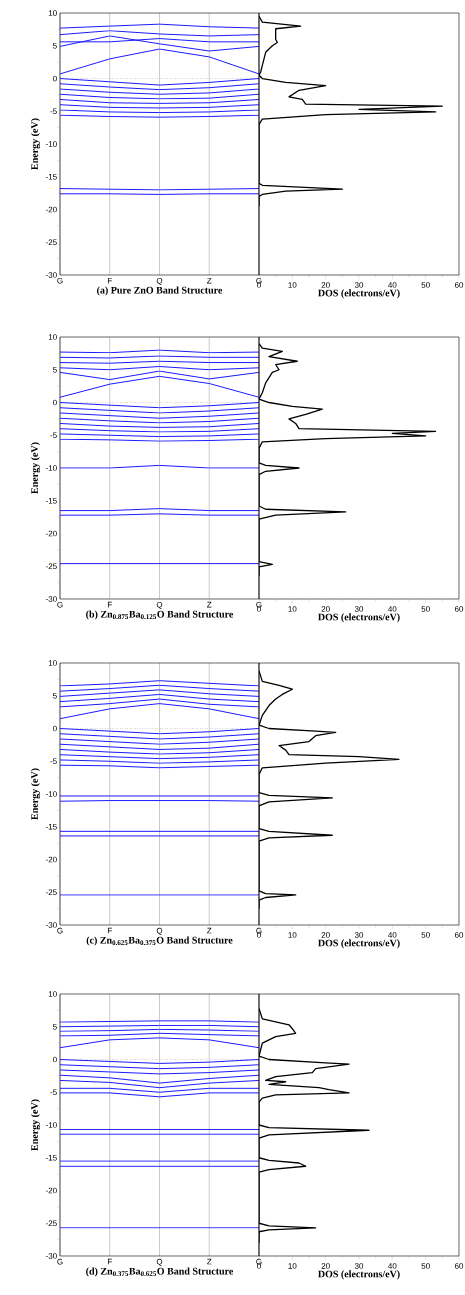  I want to click on x-axis-title: (b) Zn$_{0.875}$Ba$_{0.125}$O Band Structure, so click(160, 615).